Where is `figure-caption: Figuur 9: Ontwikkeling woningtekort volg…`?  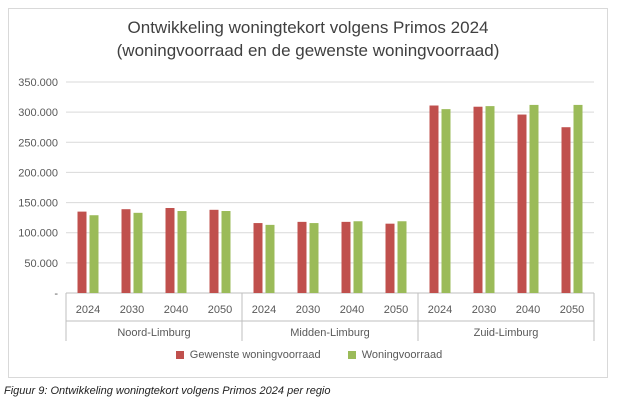
figure-caption: Figuur 9: Ontwikkeling woningtekort volg… is located at coordinates (167, 391).